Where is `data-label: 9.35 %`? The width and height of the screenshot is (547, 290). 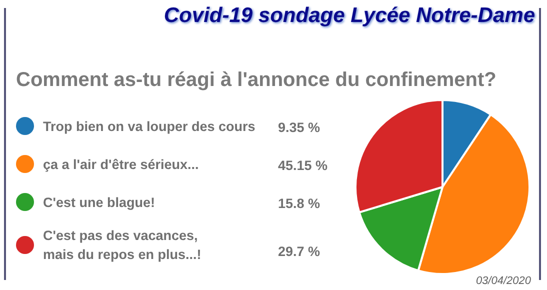 data-label: 9.35 % is located at coordinates (299, 127).